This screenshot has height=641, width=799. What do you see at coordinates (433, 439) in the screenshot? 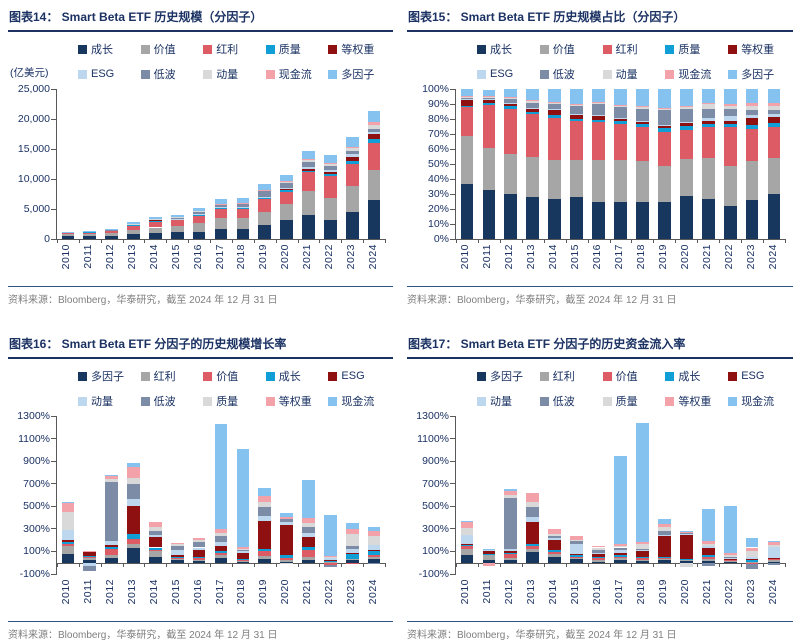
I see `y-tick-label: 1100%` at bounding box center [433, 439].